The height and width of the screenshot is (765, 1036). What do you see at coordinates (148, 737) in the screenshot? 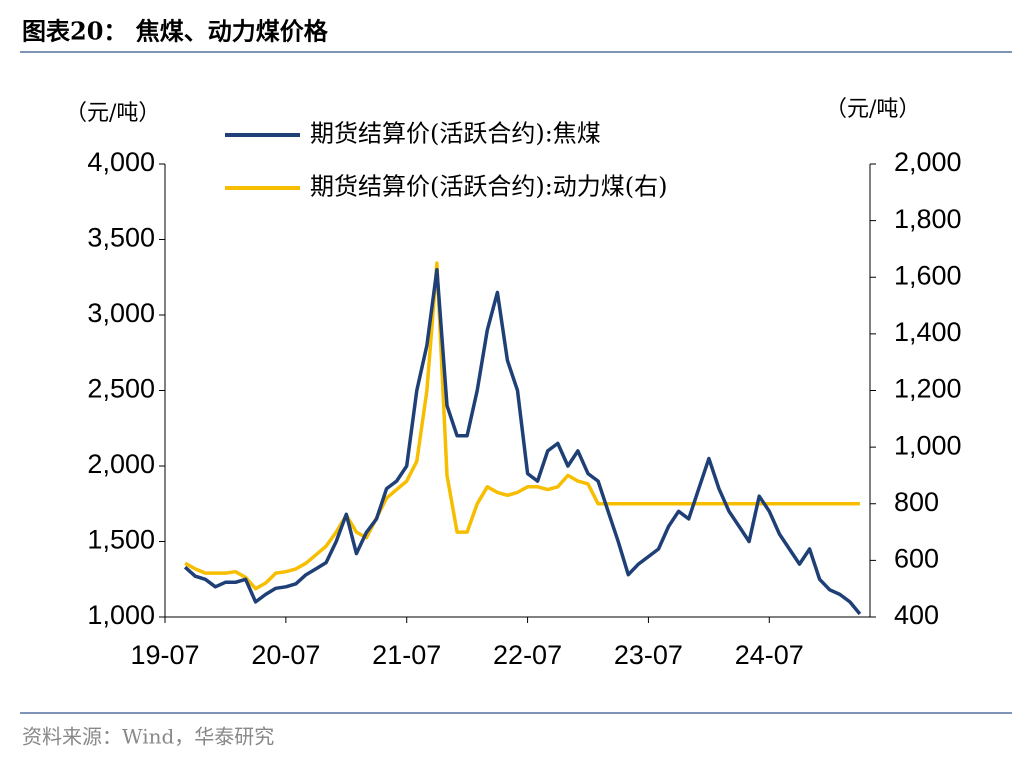
I see `source: 资料来源：Wind，华泰研究` at bounding box center [148, 737].